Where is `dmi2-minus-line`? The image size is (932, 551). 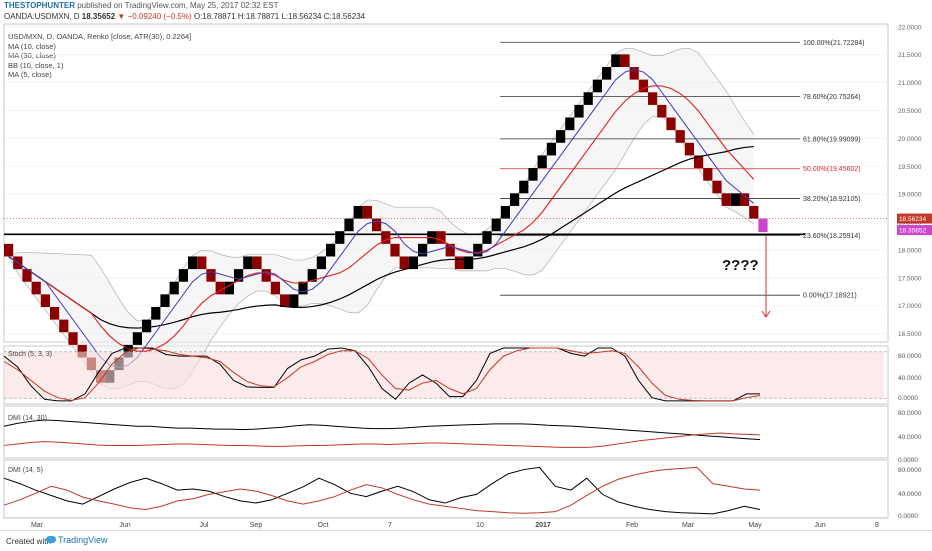
dmi2-minus-line is located at coordinates (382, 490).